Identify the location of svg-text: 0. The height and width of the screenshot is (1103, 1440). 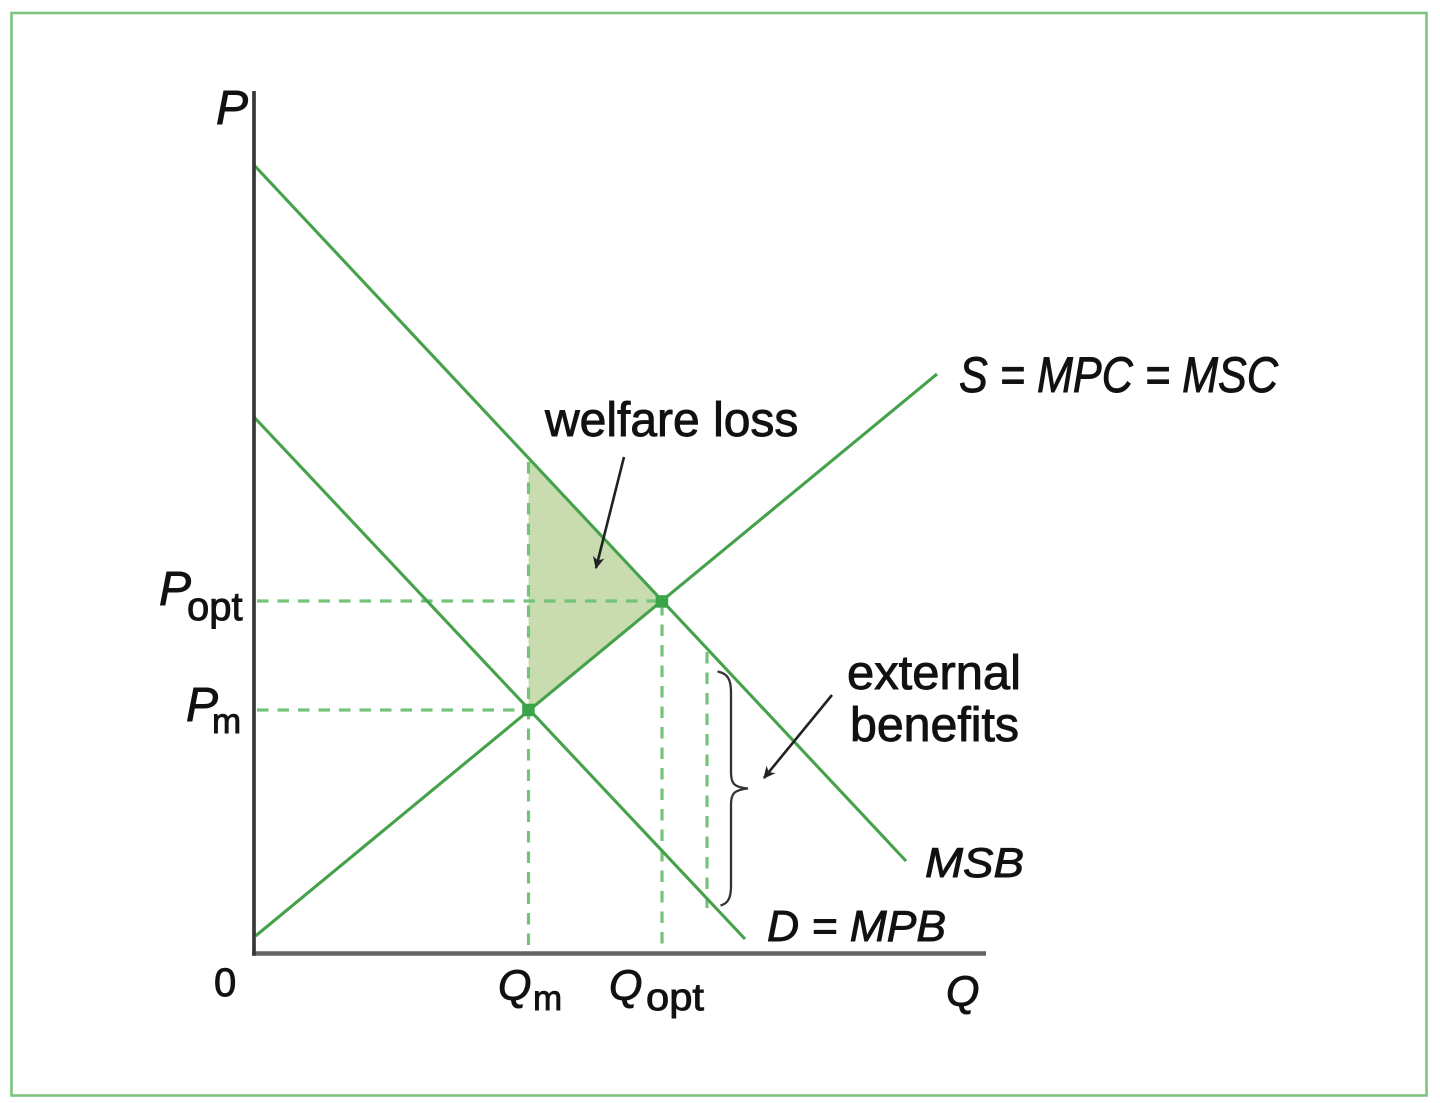
(225, 983).